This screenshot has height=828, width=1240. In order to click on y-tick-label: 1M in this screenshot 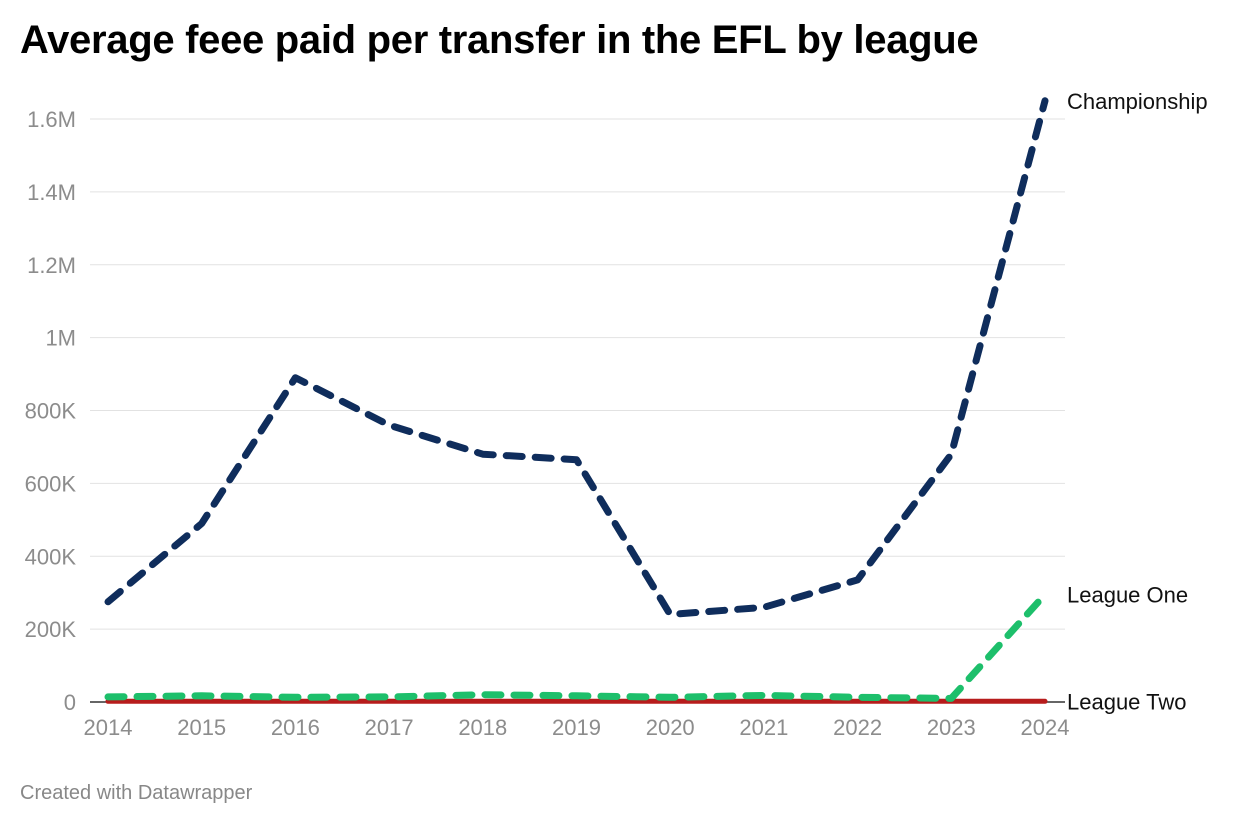, I will do `click(60, 338)`.